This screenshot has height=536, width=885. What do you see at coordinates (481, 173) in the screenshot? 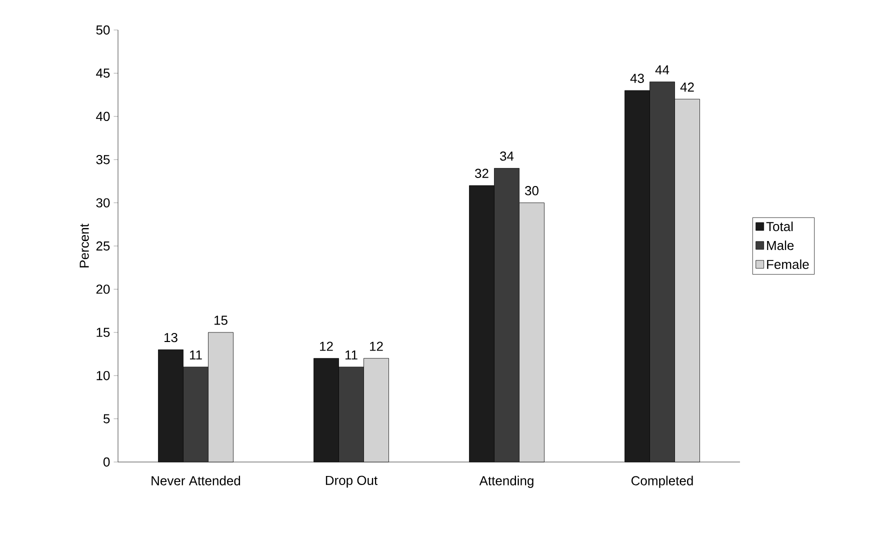
I see `data-label: 32` at bounding box center [481, 173].